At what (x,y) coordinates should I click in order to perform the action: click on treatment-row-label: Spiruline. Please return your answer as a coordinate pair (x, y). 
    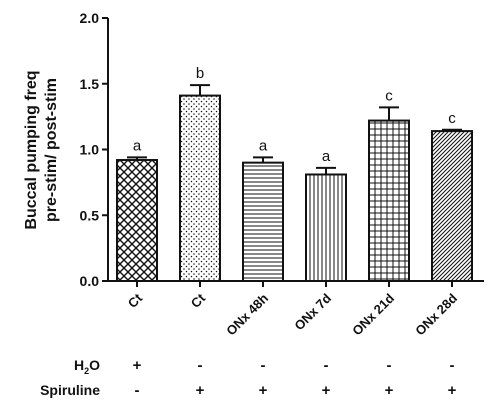
    Looking at the image, I should click on (70, 390).